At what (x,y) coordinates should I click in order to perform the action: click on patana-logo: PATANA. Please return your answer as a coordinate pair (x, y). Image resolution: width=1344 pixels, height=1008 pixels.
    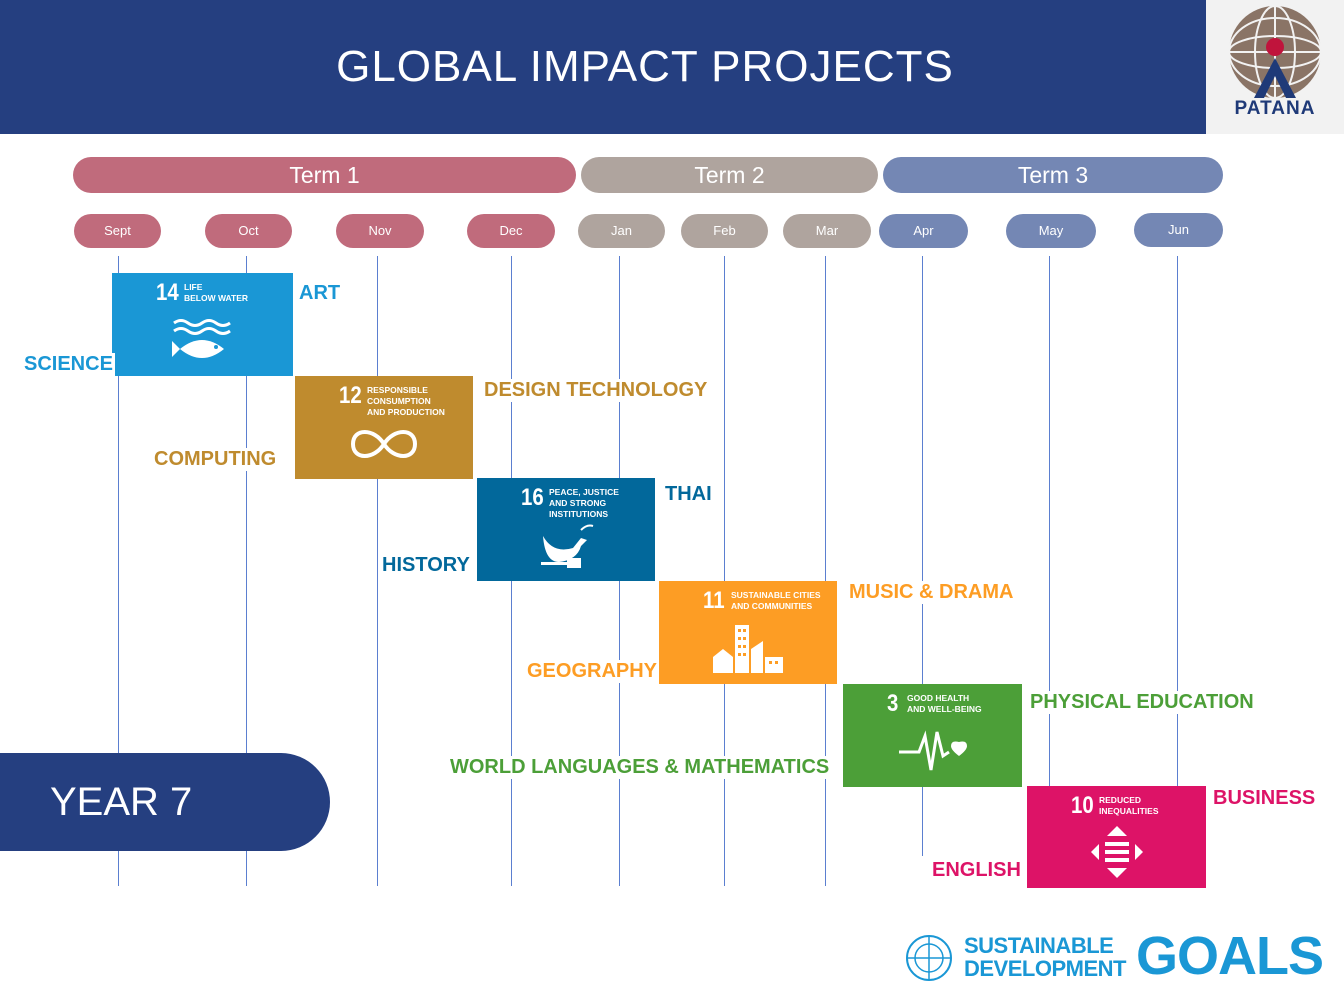
    Looking at the image, I should click on (1275, 67).